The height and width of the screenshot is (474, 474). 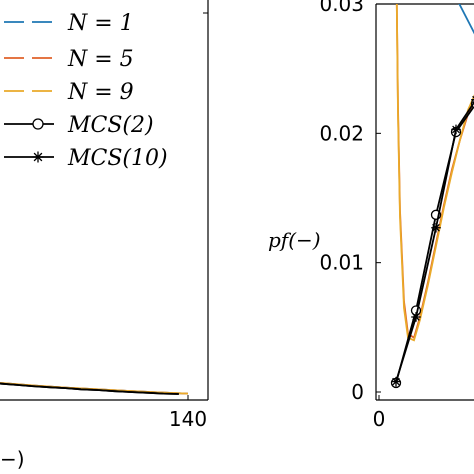 I want to click on left-x-tick-label: 140, so click(x=188, y=419).